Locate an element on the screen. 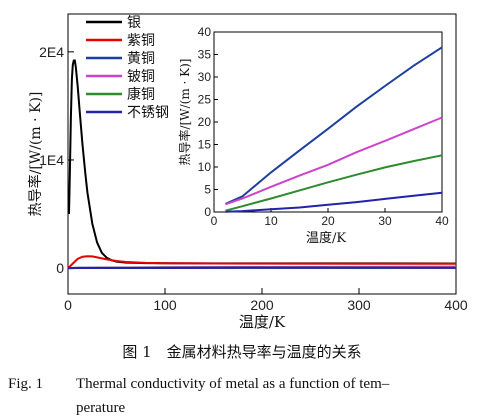  main-y-tick-label: 2E4 is located at coordinates (51, 52).